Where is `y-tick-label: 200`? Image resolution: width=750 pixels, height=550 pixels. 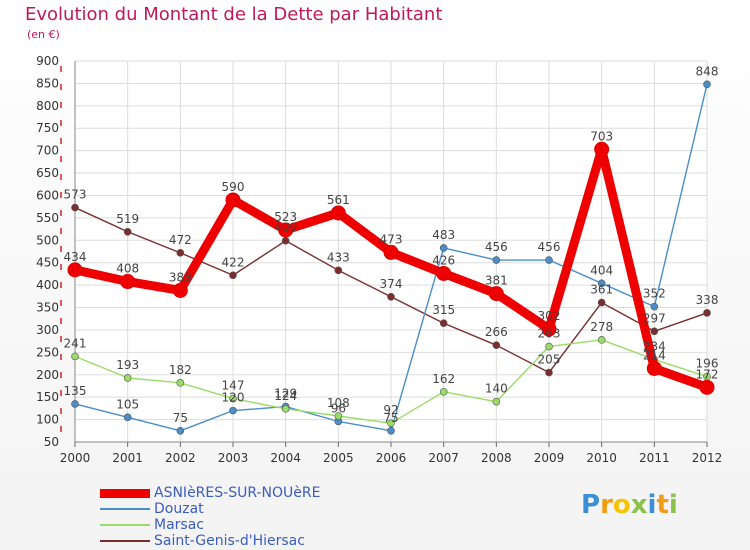
y-tick-label: 200 is located at coordinates (47, 375).